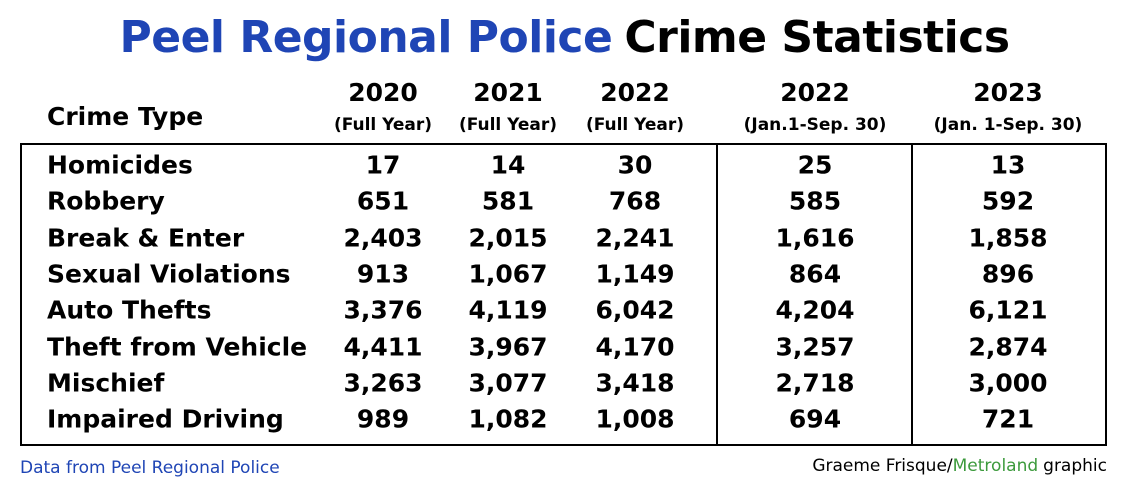 The width and height of the screenshot is (1129, 500). What do you see at coordinates (508, 310) in the screenshot?
I see `cell-value: 4,119` at bounding box center [508, 310].